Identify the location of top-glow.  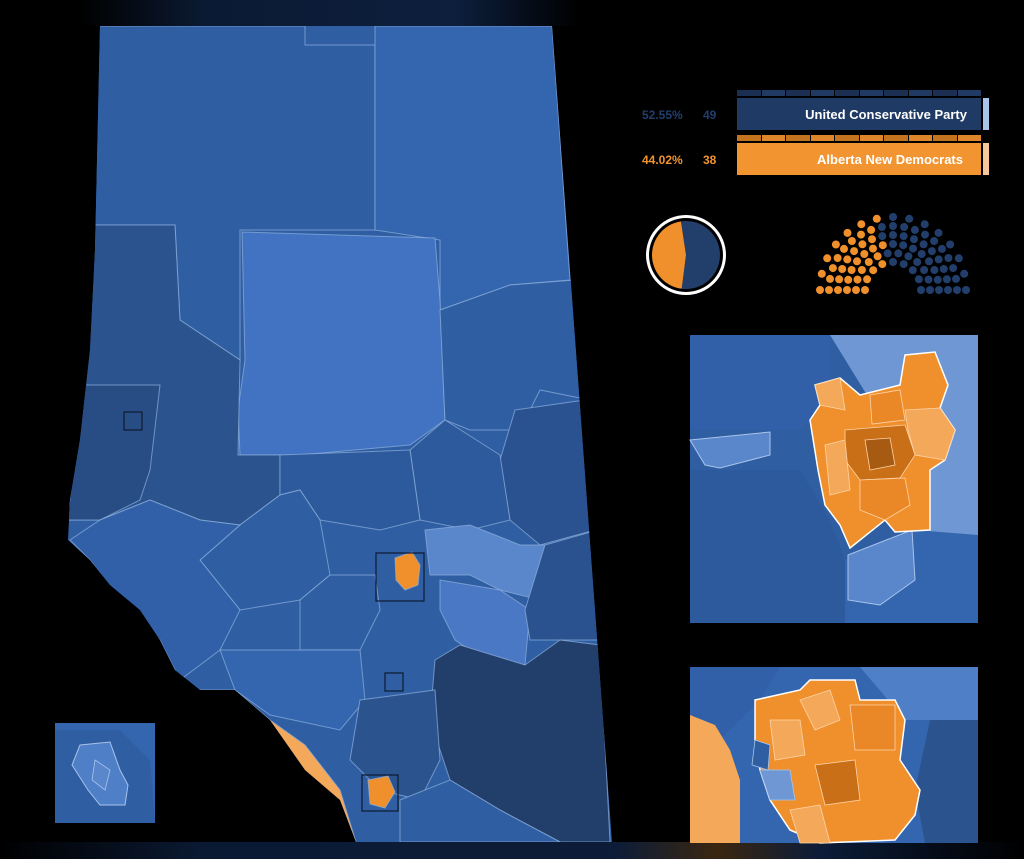
(330, 13).